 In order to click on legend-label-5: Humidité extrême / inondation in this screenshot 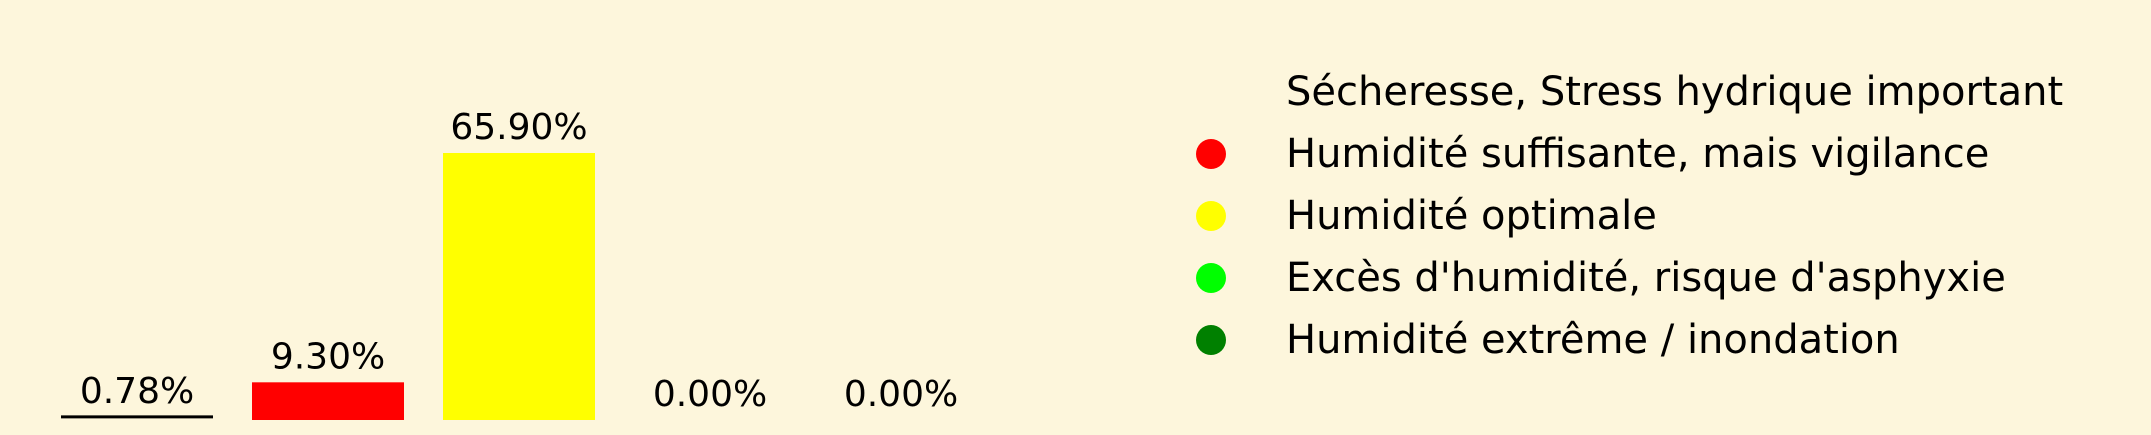, I will do `click(1593, 340)`.